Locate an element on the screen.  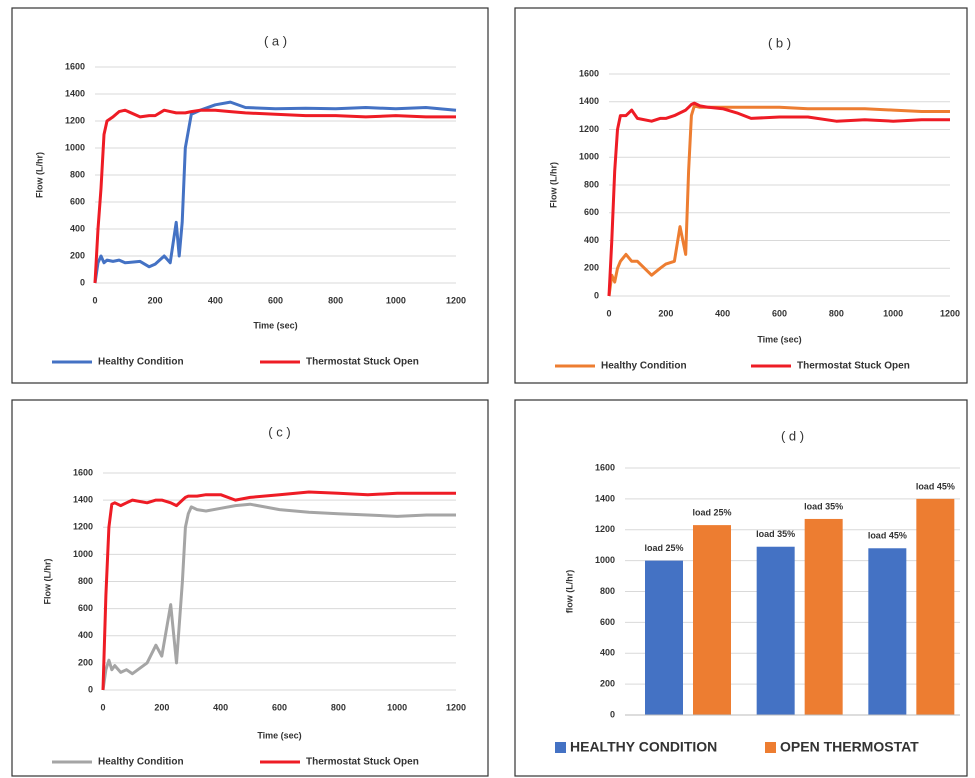
y-axis-title: flow (L/hr) is located at coordinates (569, 592).